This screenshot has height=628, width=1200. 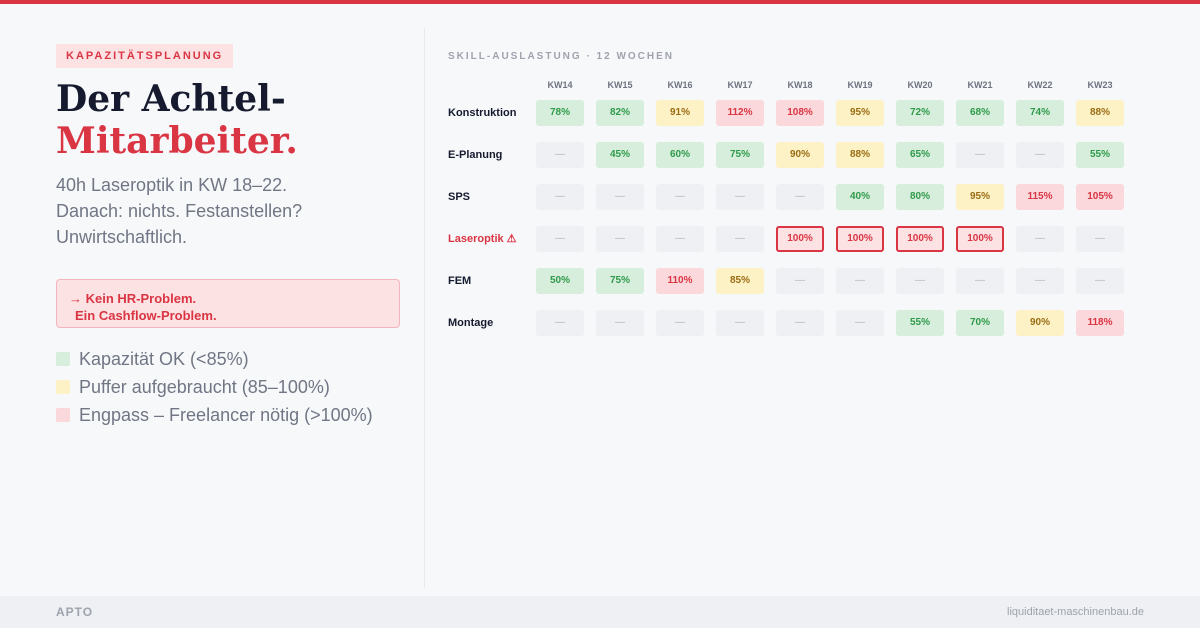 What do you see at coordinates (800, 113) in the screenshot?
I see `heatmap-cell: 108%` at bounding box center [800, 113].